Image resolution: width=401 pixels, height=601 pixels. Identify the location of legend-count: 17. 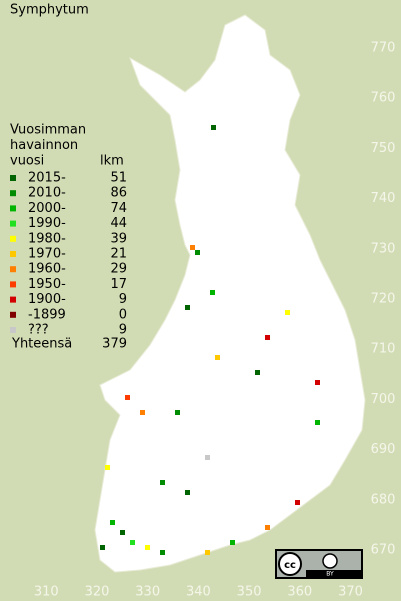
(118, 284).